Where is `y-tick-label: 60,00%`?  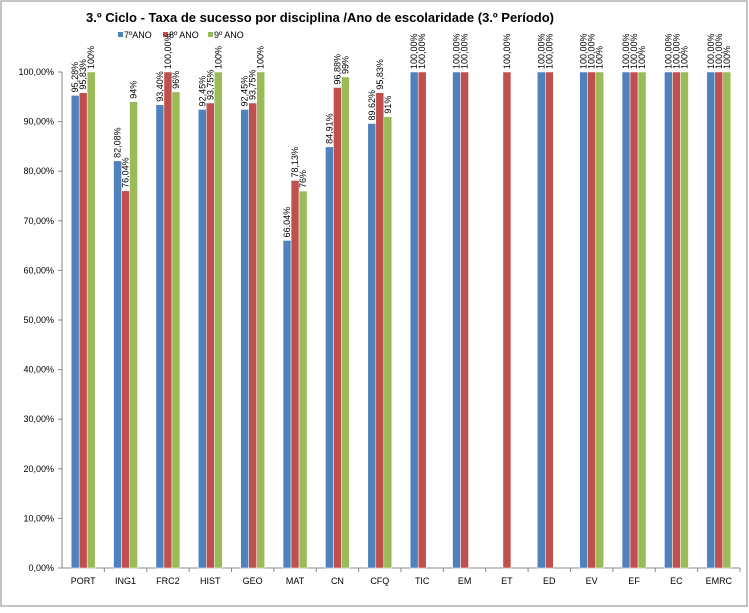 y-tick-label: 60,00% is located at coordinates (38, 270).